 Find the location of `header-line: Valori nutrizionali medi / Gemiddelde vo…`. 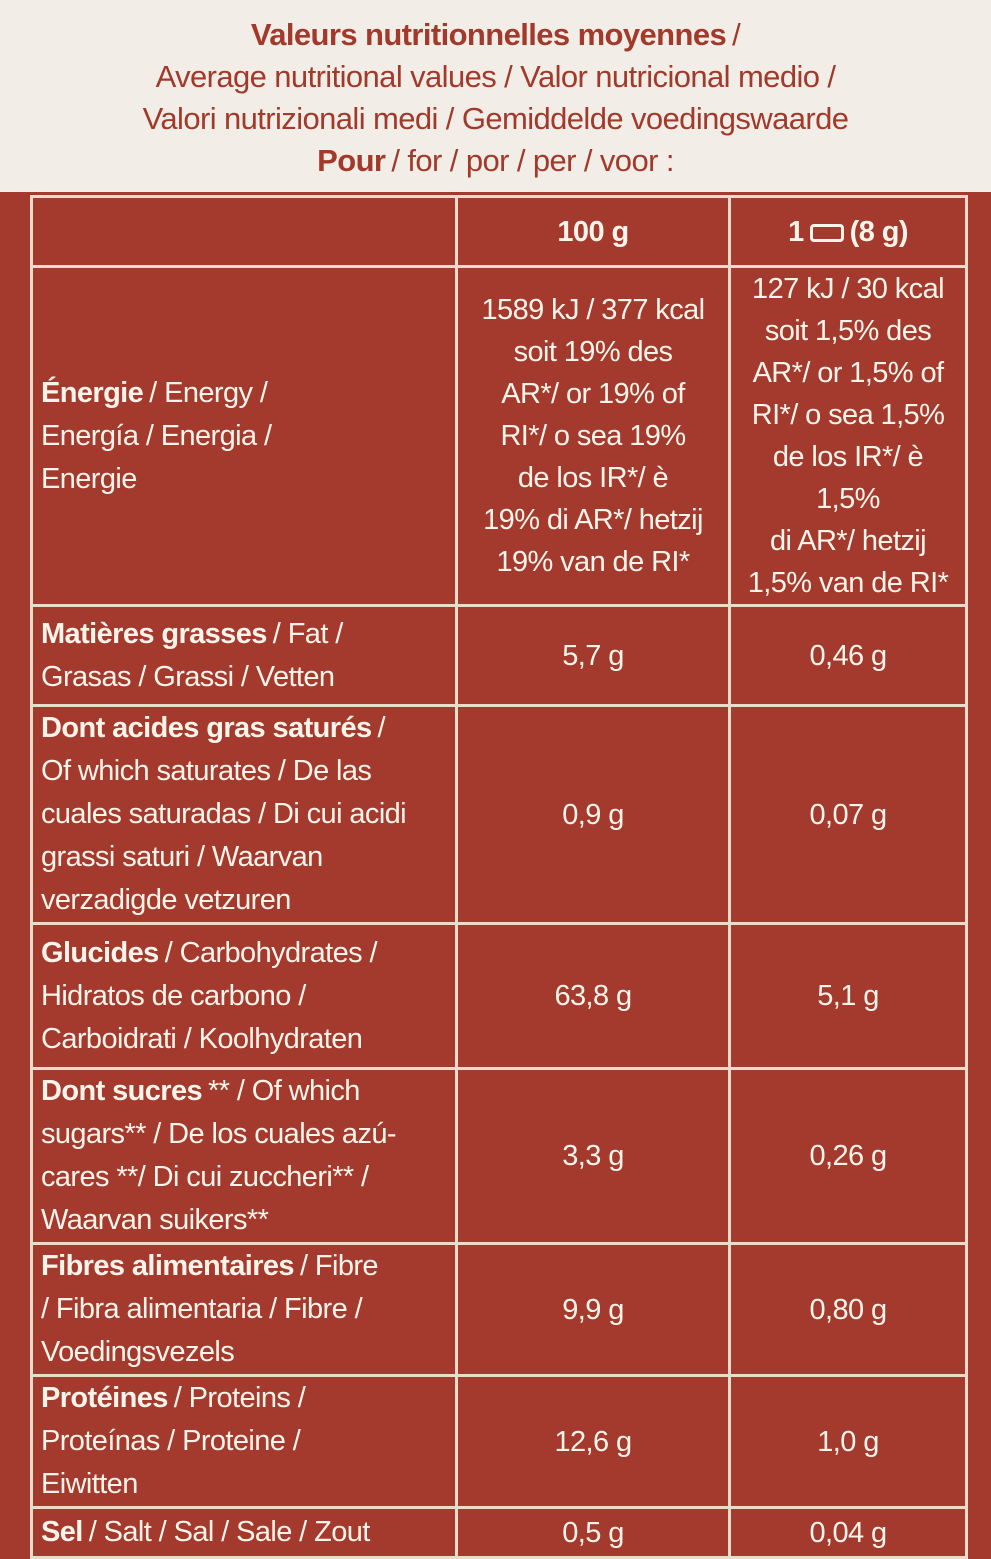

header-line: Valori nutrizionali medi / Gemiddelde vo… is located at coordinates (495, 119).